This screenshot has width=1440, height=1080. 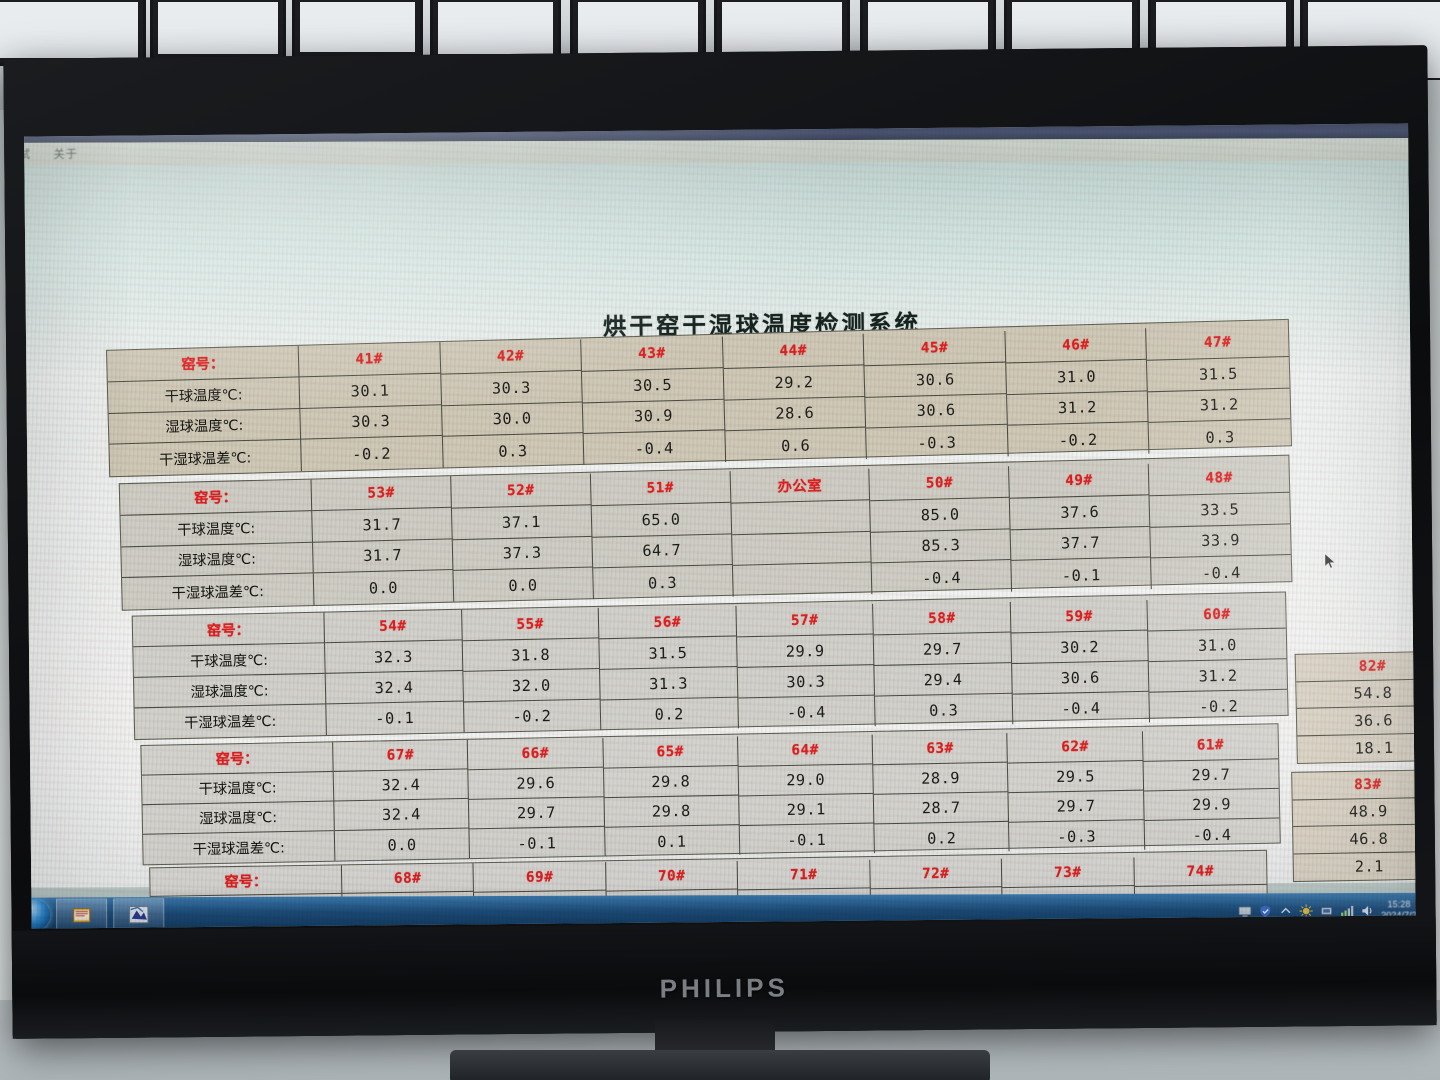 What do you see at coordinates (1216, 615) in the screenshot?
I see `column-header-kiln: 60#` at bounding box center [1216, 615].